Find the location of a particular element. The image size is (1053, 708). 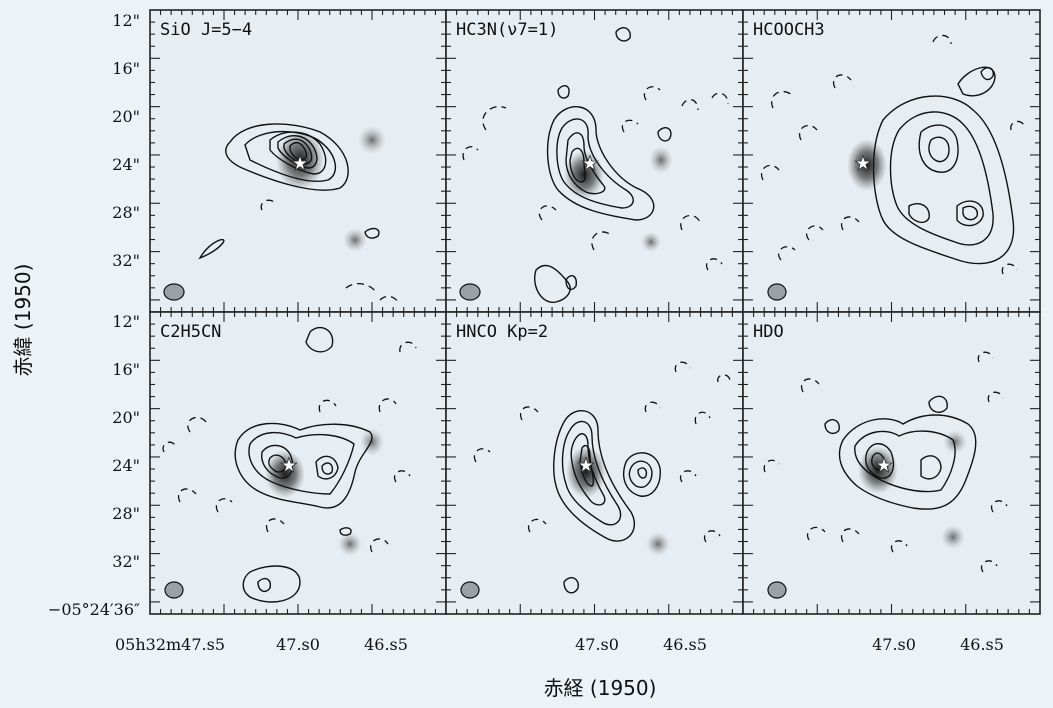

panel-c2h5cn: ★ C2H5CN is located at coordinates (298, 463).